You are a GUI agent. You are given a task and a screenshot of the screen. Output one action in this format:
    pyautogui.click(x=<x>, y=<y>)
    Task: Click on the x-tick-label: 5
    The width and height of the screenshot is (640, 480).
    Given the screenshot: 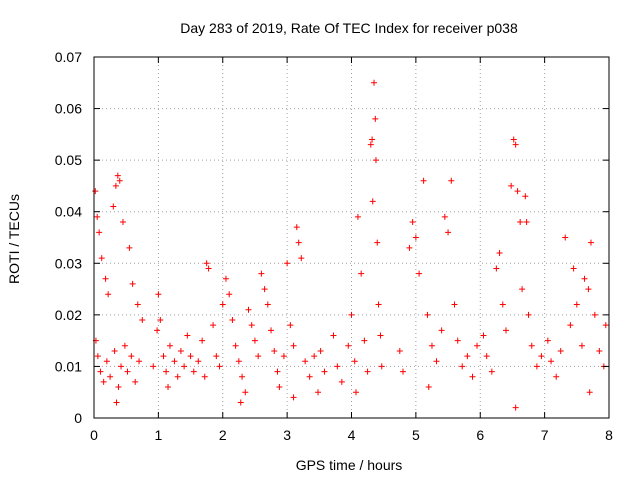 What is the action you would take?
    pyautogui.click(x=416, y=435)
    